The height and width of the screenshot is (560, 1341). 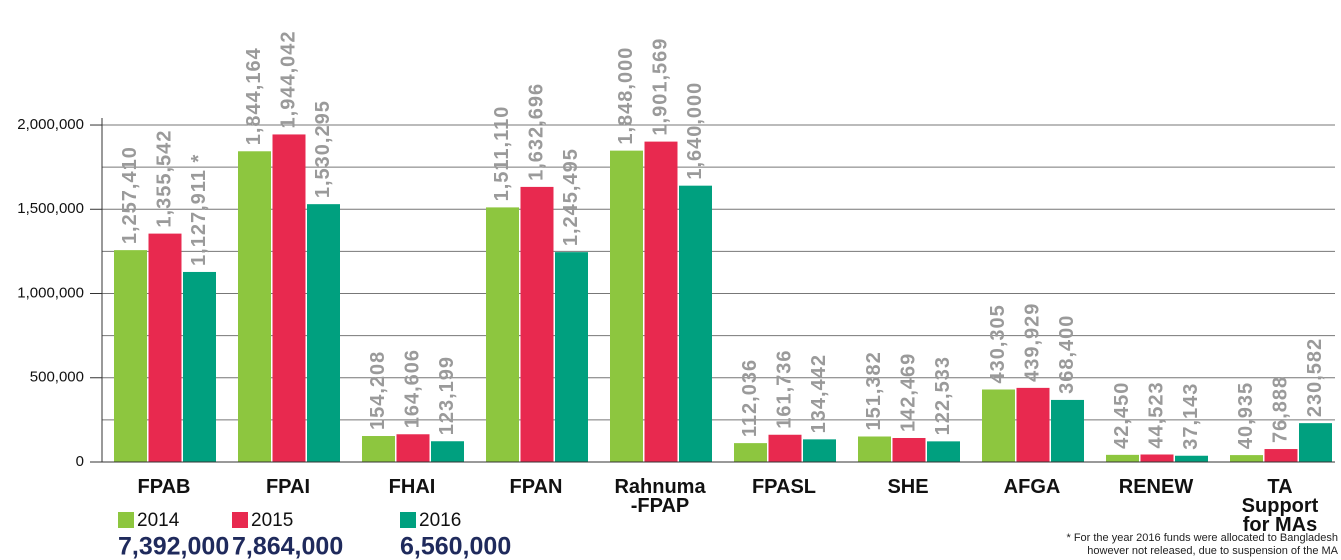 I want to click on x-tick-label: FPAN, so click(x=536, y=487).